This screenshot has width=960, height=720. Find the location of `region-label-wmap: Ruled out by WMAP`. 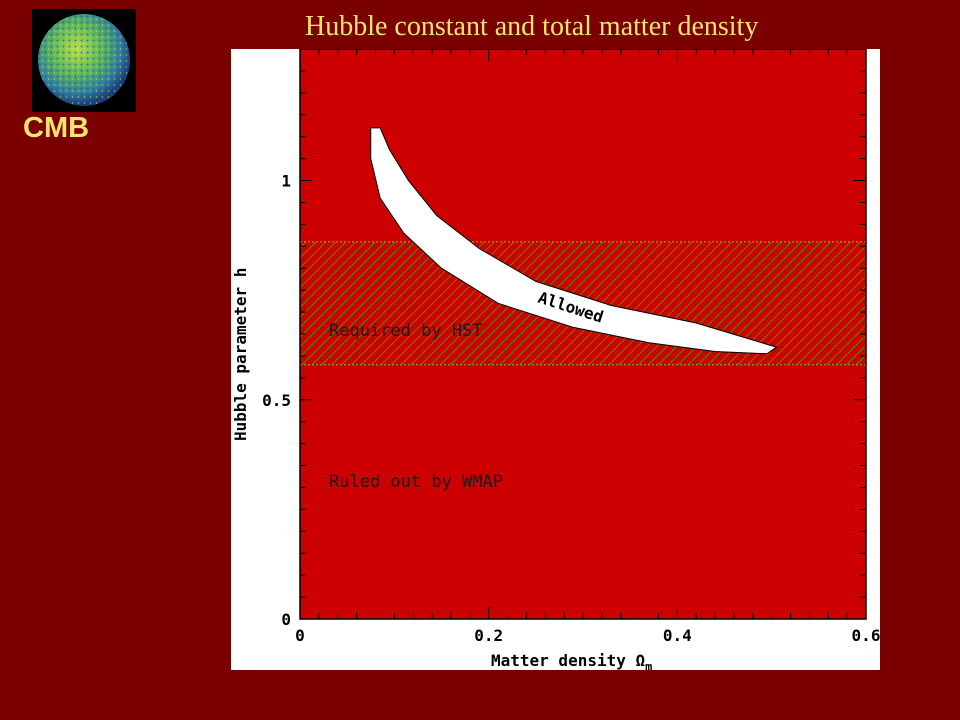

region-label-wmap: Ruled out by WMAP is located at coordinates (416, 482).